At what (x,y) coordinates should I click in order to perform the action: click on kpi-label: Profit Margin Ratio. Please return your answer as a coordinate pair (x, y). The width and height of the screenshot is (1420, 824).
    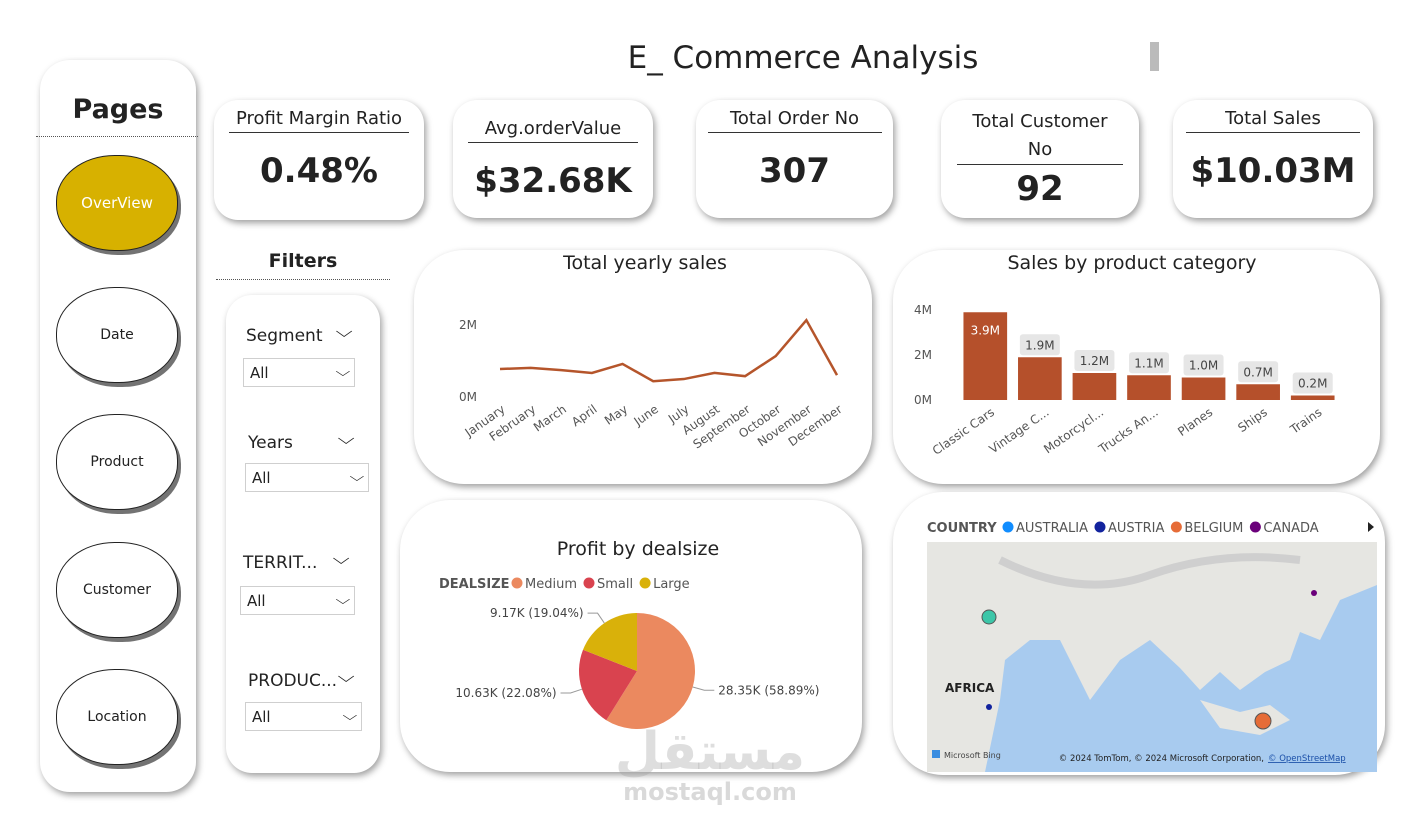
    Looking at the image, I should click on (319, 120).